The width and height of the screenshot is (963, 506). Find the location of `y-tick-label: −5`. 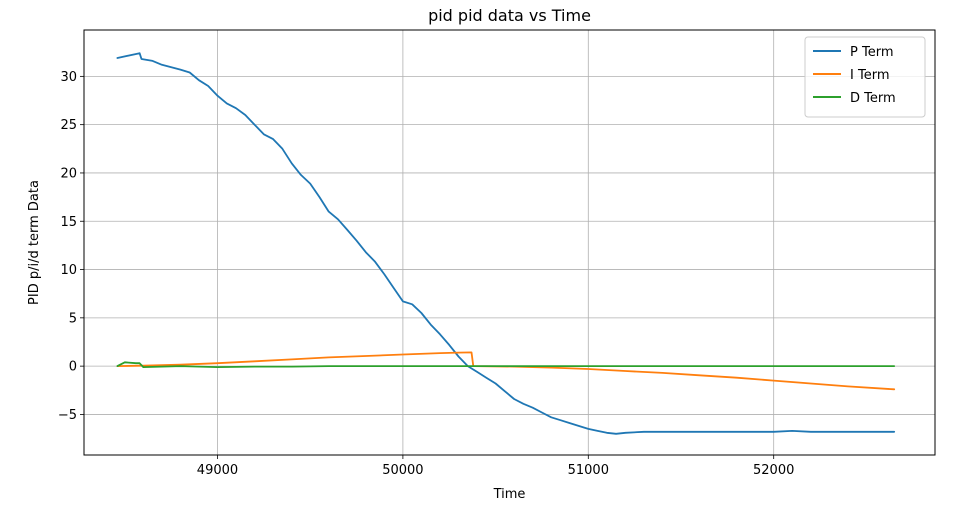

y-tick-label: −5 is located at coordinates (67, 415).